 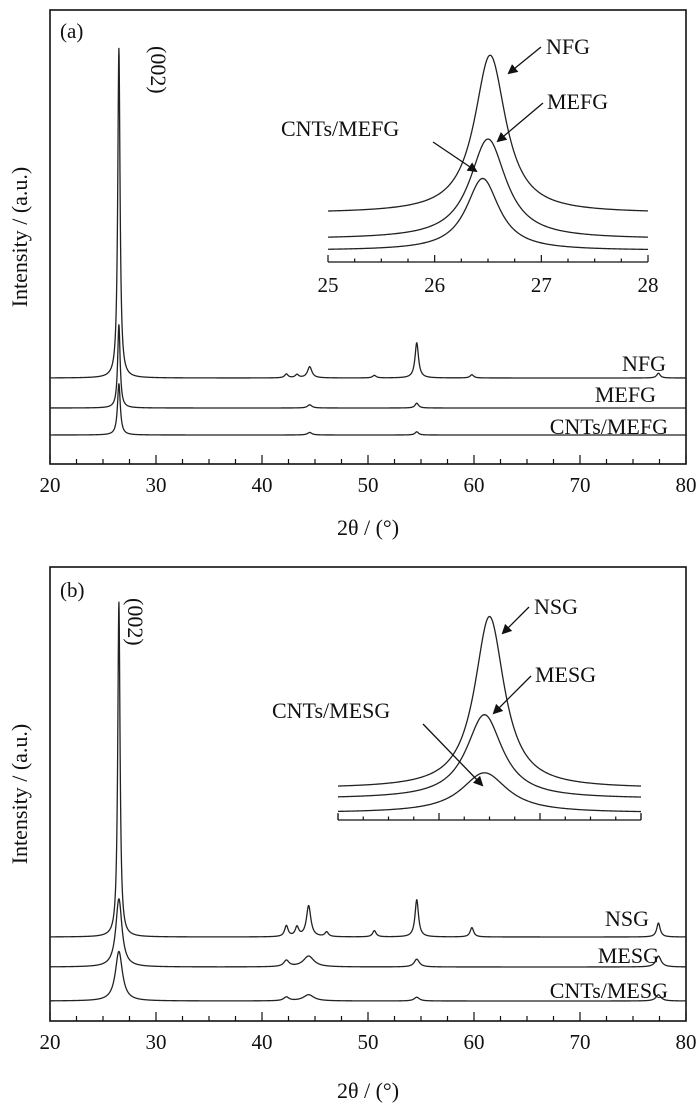 I want to click on panel-b-inset-label-2: MESG, so click(x=565, y=674).